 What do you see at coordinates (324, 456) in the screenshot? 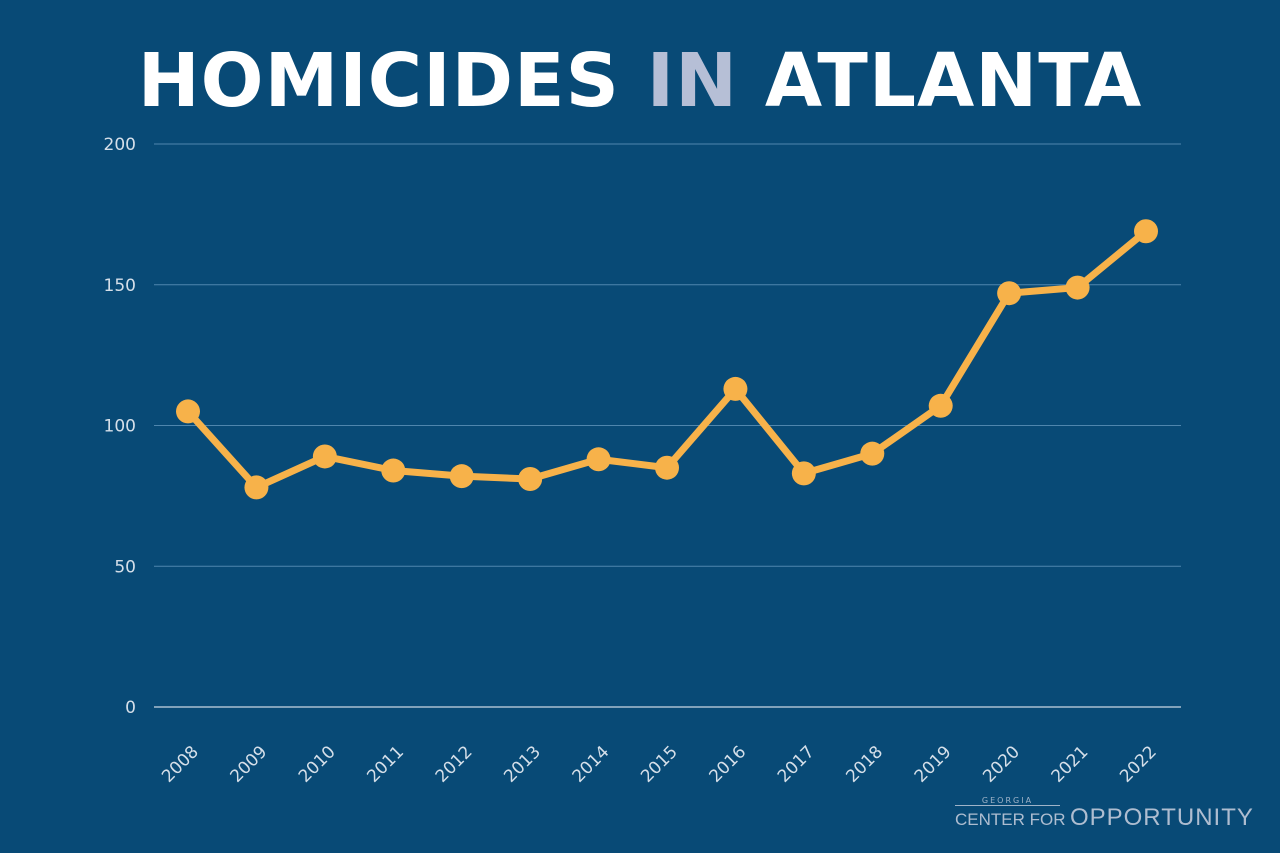
I see `data-point-2010` at bounding box center [324, 456].